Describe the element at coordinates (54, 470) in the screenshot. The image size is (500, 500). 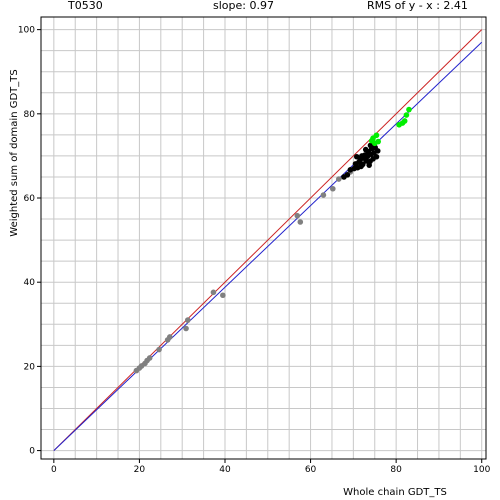
I see `x-tick-label: 0` at that location.